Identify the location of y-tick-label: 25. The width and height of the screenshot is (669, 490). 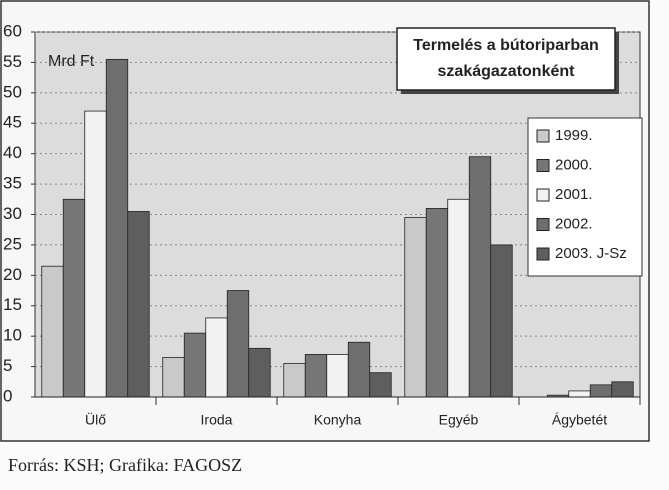
(12, 243).